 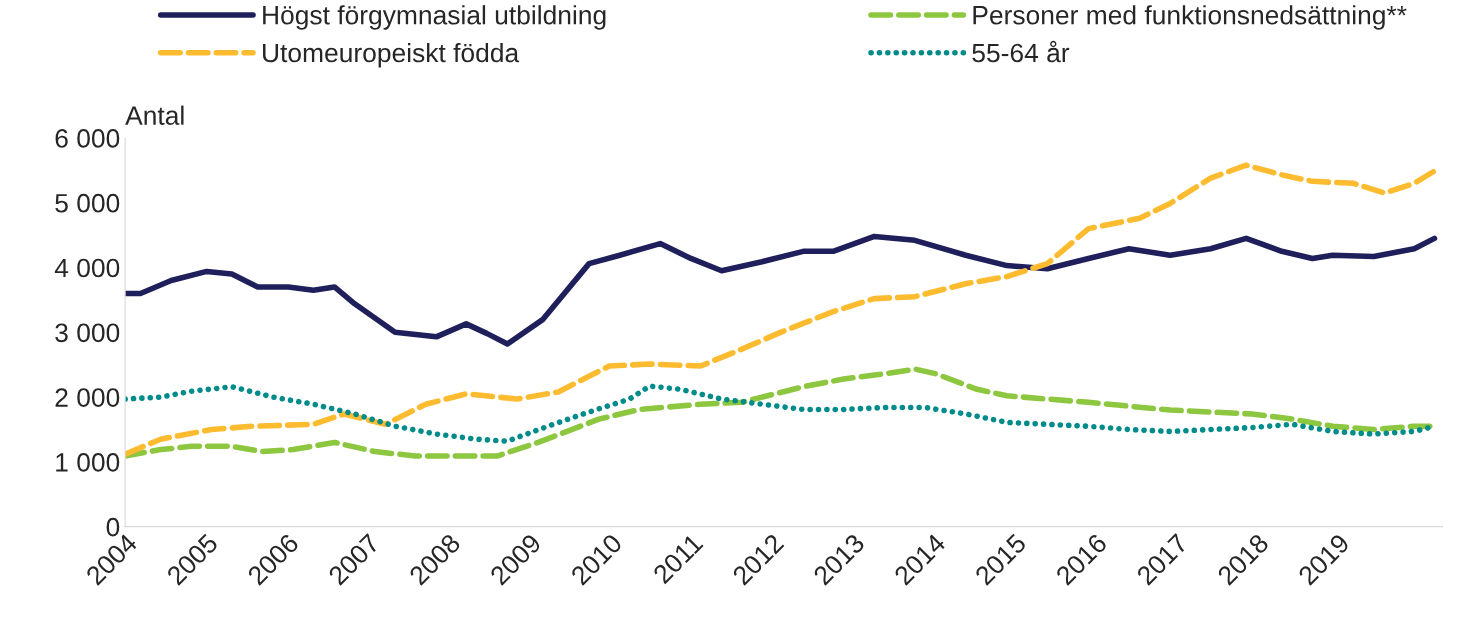 I want to click on legend-label: Personer med funktionsnedsättning**, so click(x=1190, y=17).